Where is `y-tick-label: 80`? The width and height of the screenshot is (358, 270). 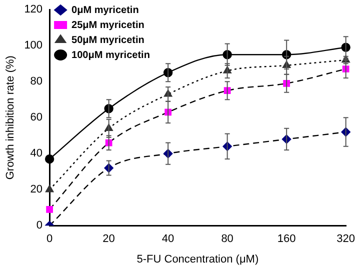
y-tick-label: 80 is located at coordinates (36, 82).